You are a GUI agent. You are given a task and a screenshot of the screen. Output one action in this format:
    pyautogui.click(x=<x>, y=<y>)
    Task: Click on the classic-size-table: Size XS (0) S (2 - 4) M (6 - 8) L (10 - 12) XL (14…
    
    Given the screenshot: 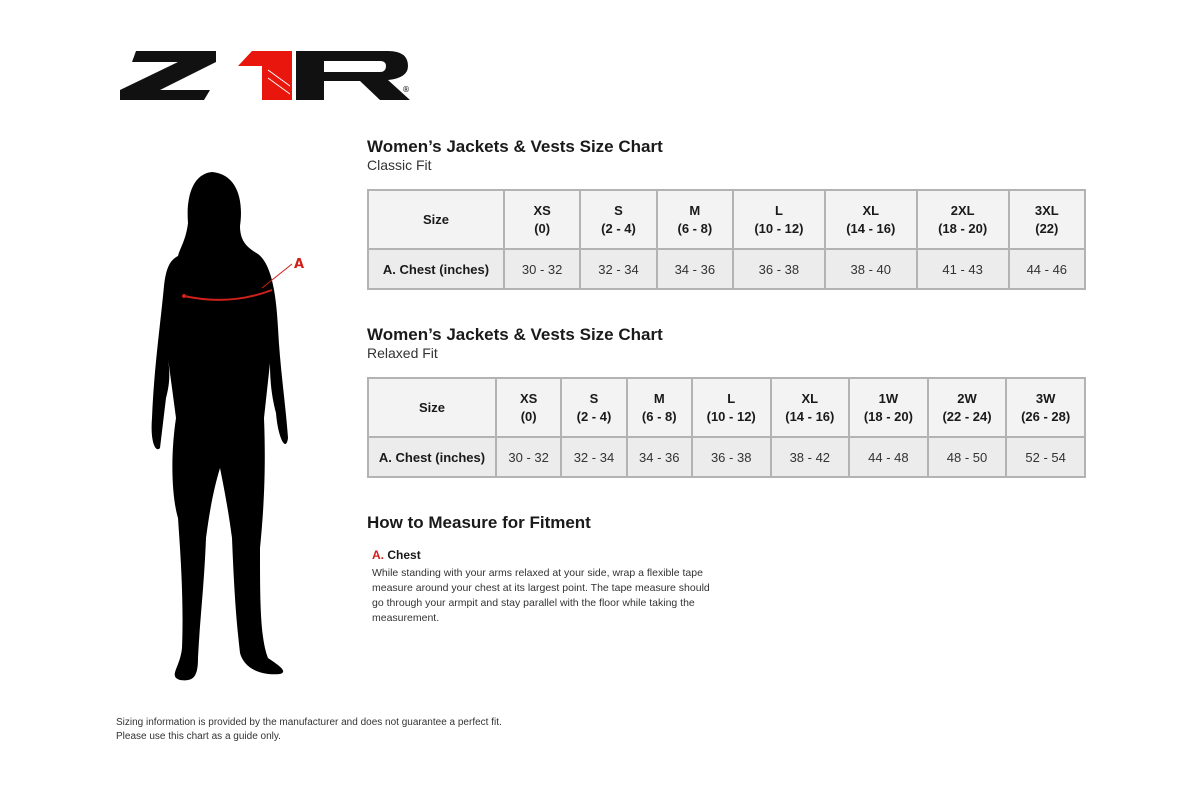 What is the action you would take?
    pyautogui.click(x=727, y=239)
    